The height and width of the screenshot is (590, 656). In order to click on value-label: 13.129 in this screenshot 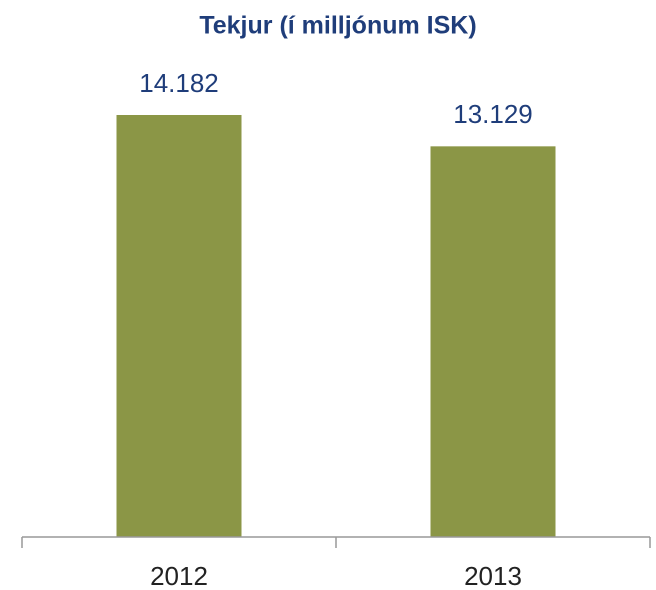, I will do `click(493, 114)`.